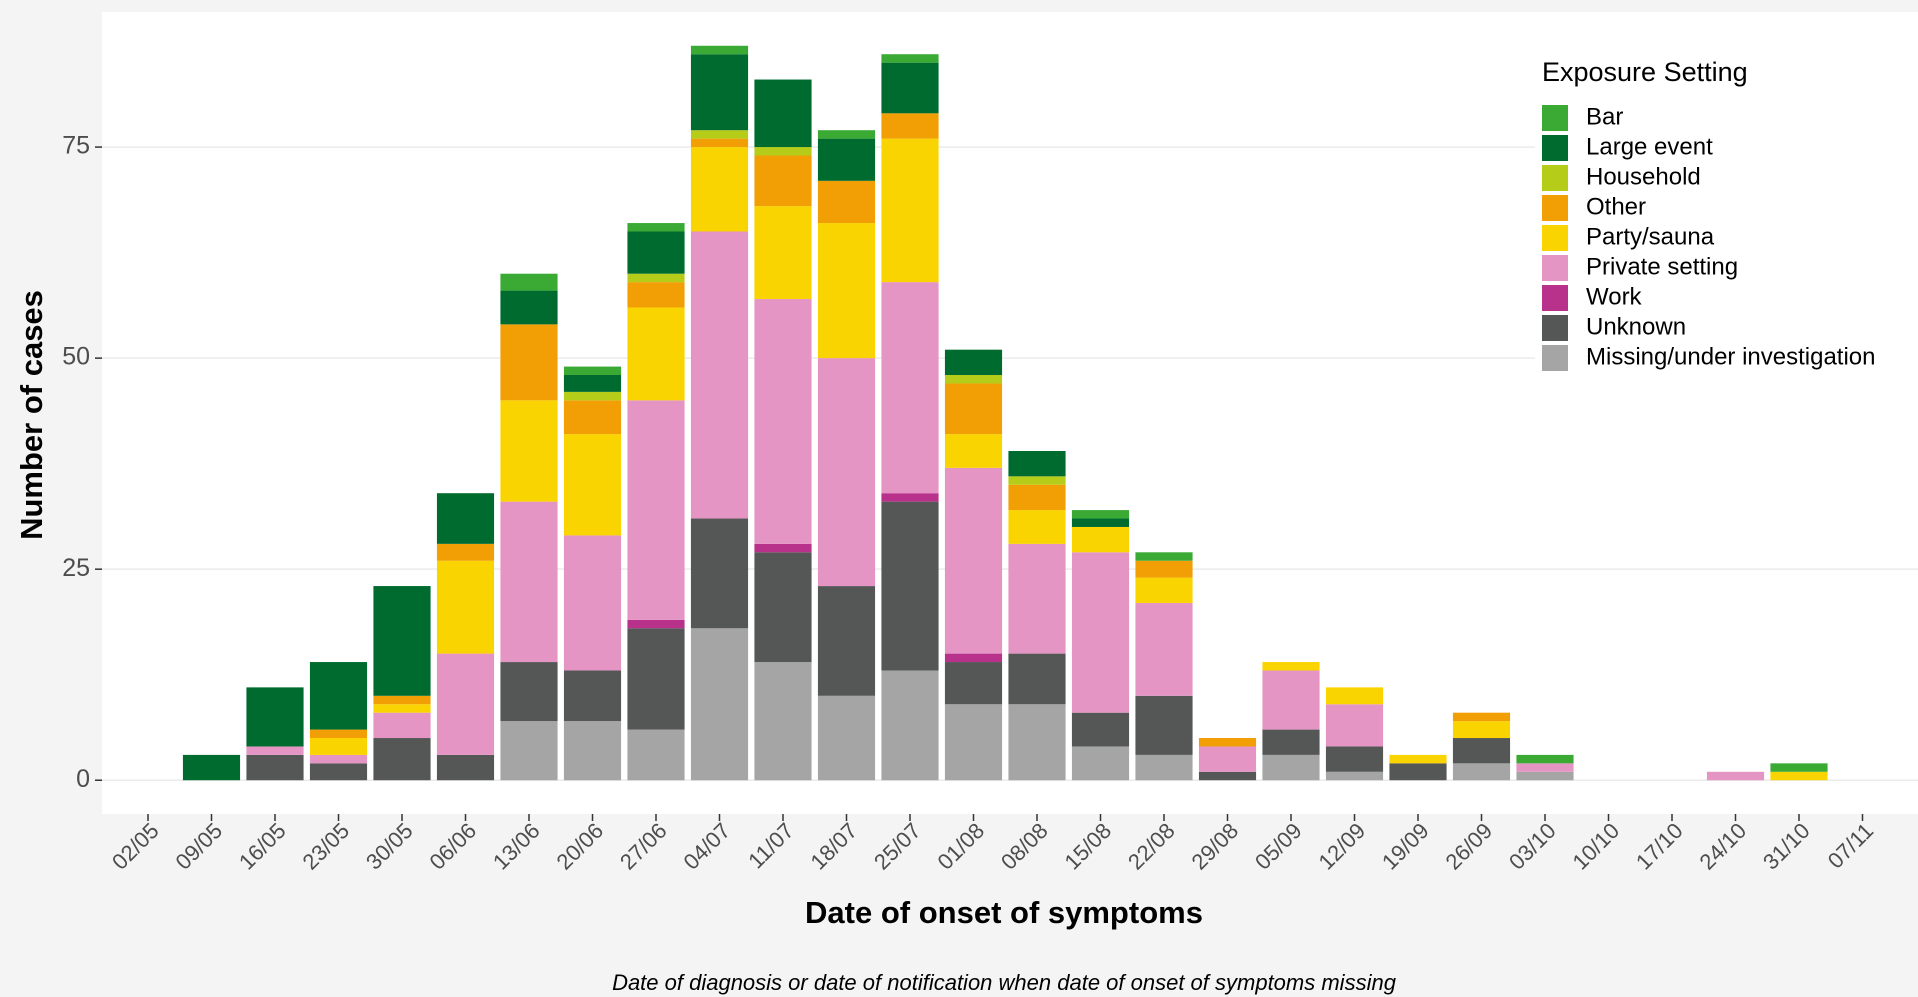 Image resolution: width=1918 pixels, height=997 pixels. Describe the element at coordinates (1614, 296) in the screenshot. I see `legend-label: Work` at that location.